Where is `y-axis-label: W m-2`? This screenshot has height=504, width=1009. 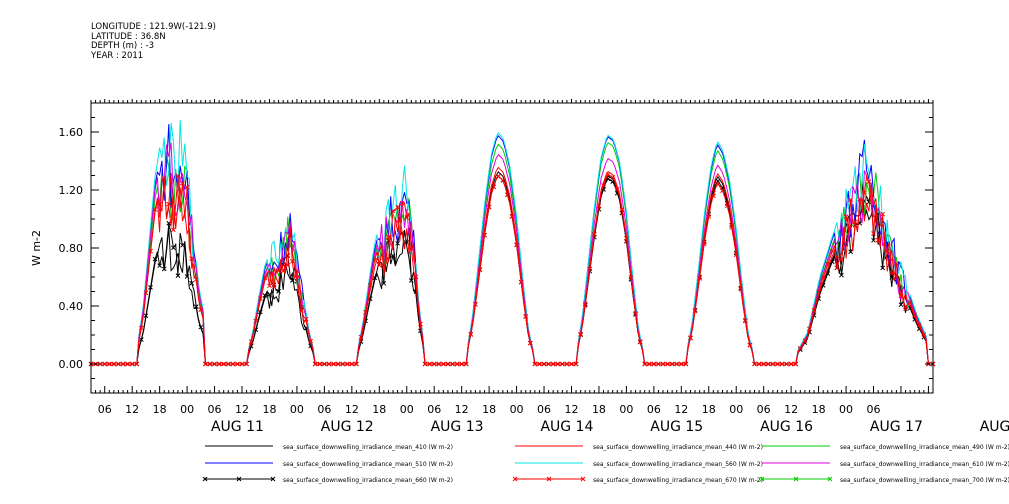 y-axis-label: W m-2 is located at coordinates (36, 248).